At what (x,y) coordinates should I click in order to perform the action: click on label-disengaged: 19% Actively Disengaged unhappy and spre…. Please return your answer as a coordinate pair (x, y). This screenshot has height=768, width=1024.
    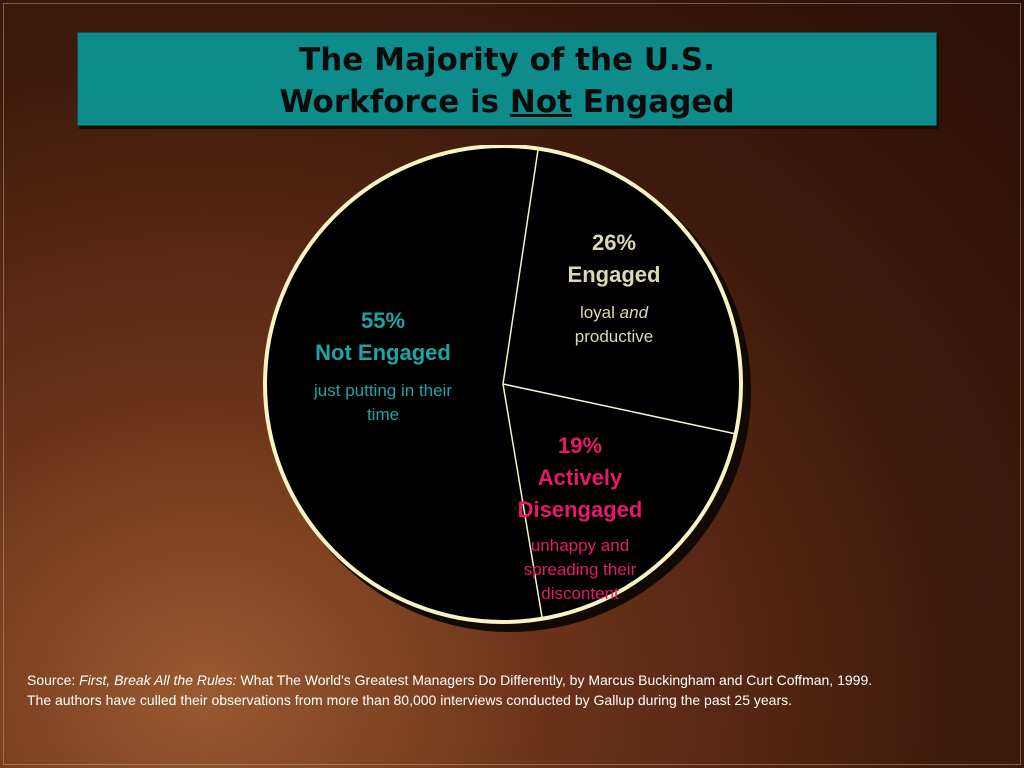
    Looking at the image, I should click on (580, 518).